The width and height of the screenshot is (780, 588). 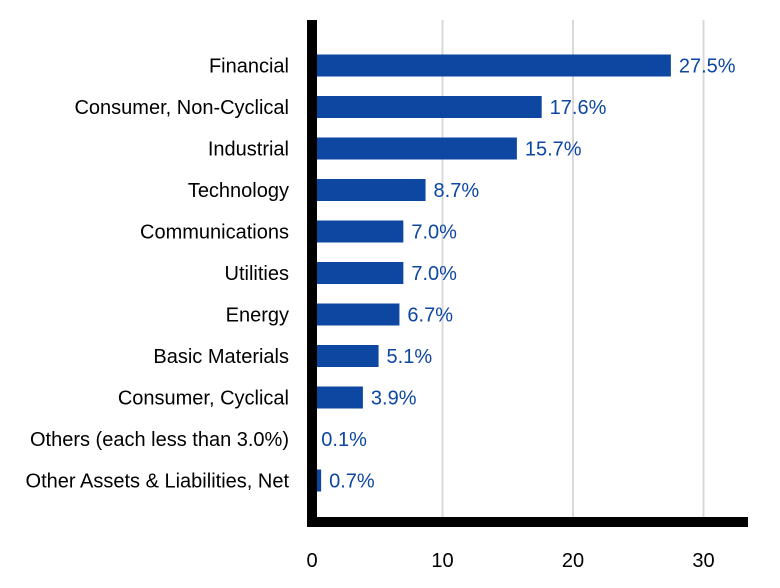 I want to click on value-label: 17.6%, so click(x=578, y=108).